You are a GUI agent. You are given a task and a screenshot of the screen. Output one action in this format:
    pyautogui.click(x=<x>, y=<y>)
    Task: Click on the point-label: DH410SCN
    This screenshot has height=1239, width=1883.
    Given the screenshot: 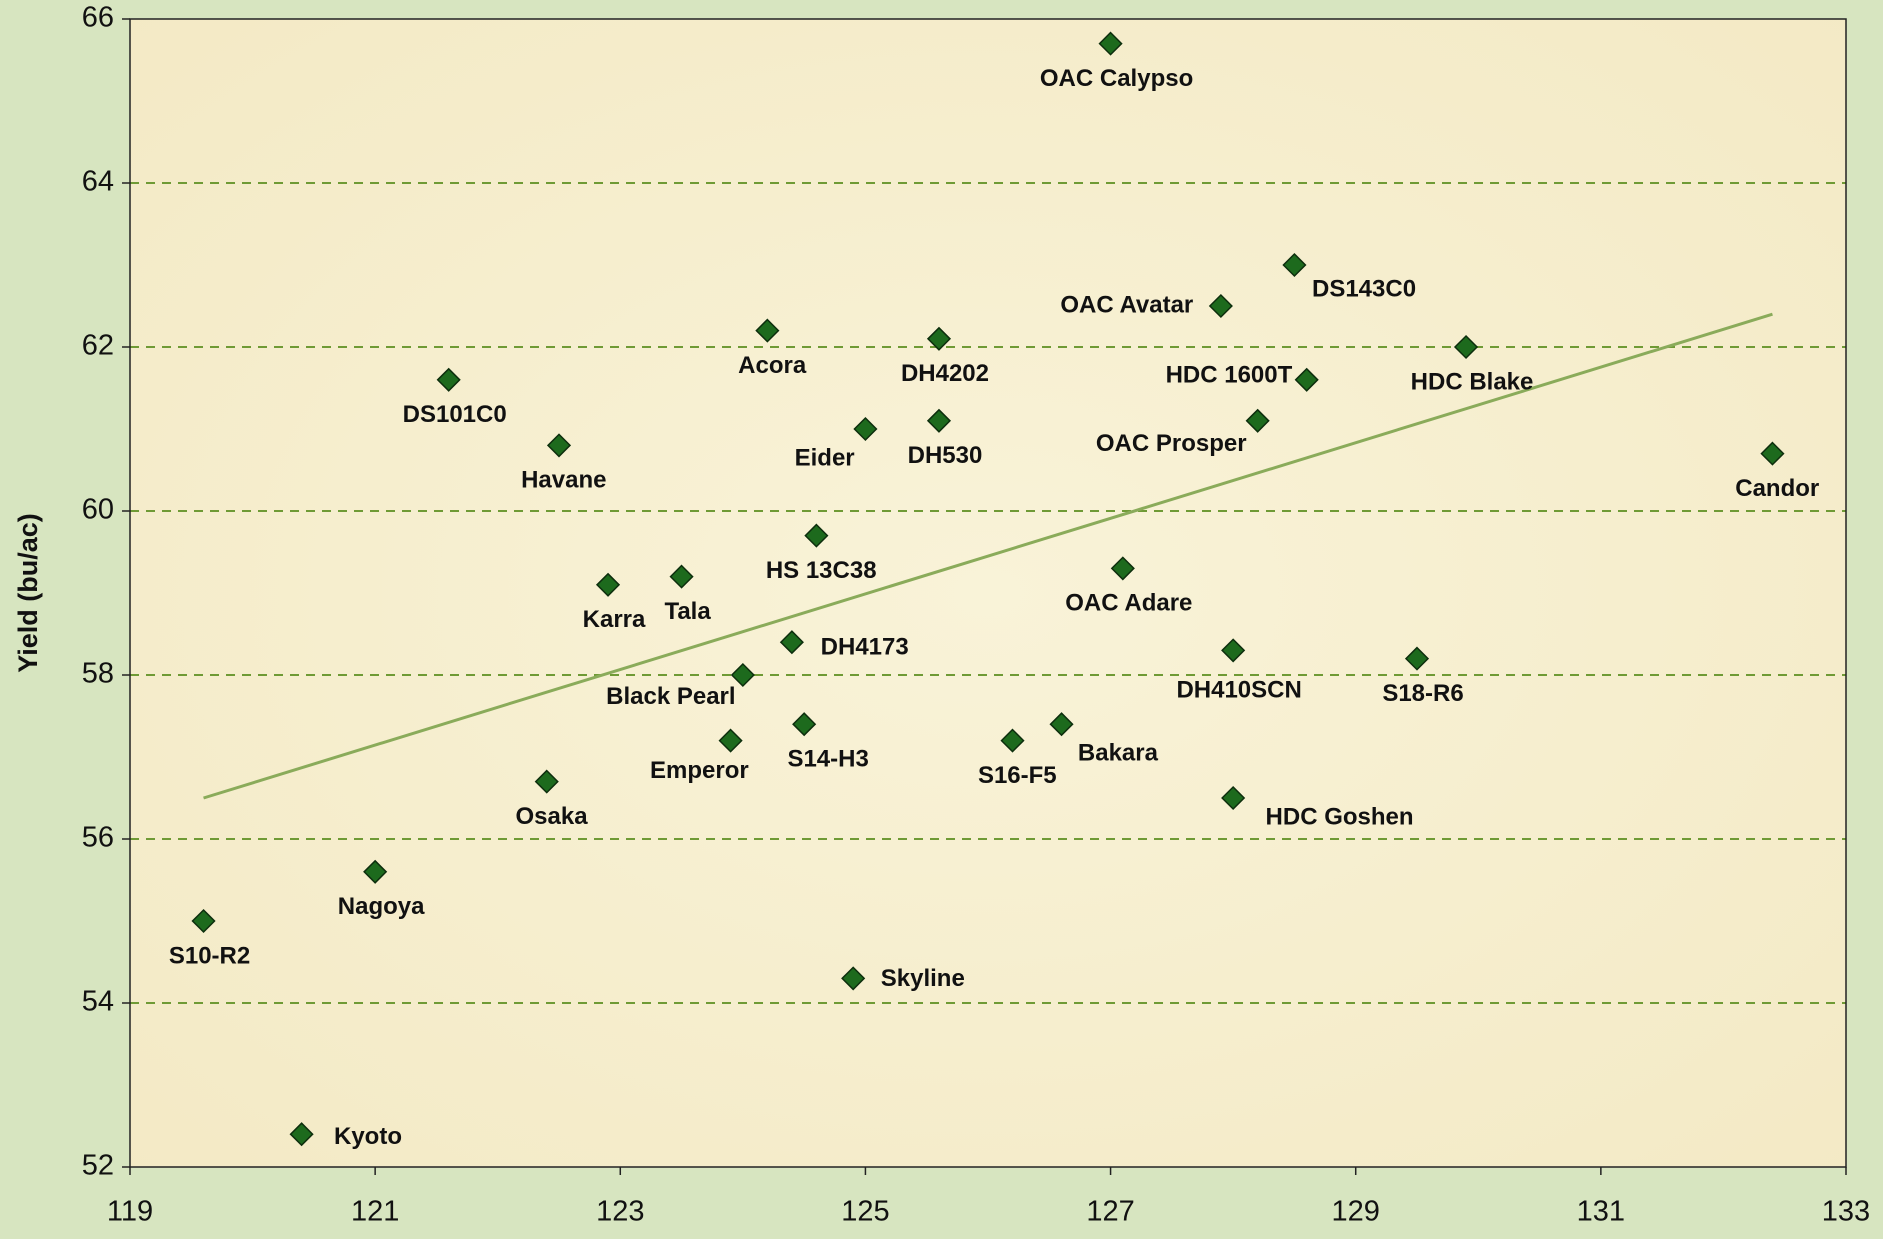 What is the action you would take?
    pyautogui.click(x=1238, y=690)
    